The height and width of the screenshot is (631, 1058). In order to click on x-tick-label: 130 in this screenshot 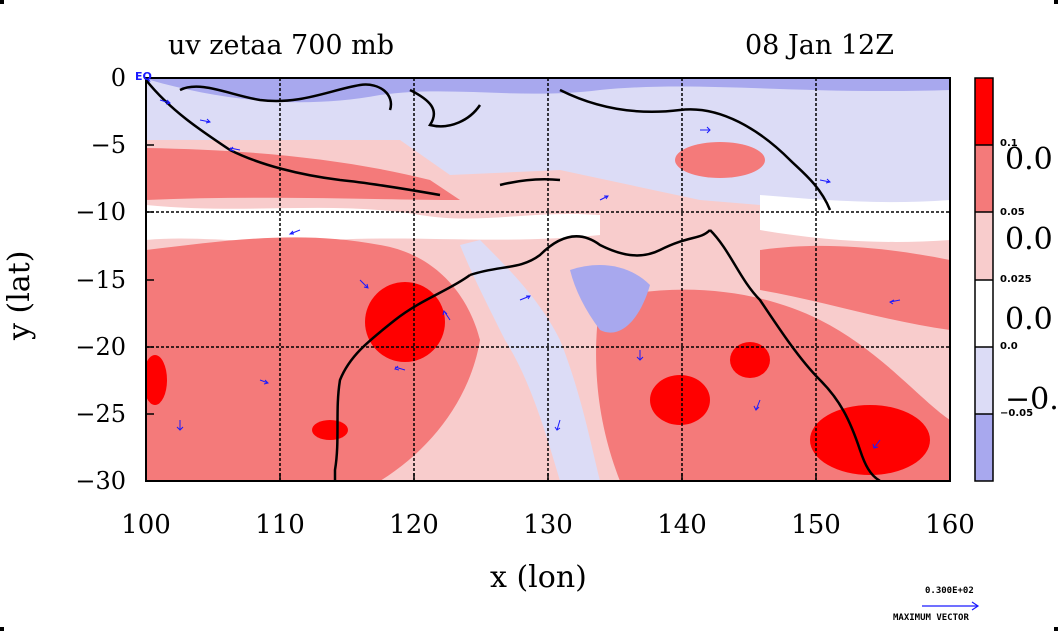, I will do `click(548, 525)`.